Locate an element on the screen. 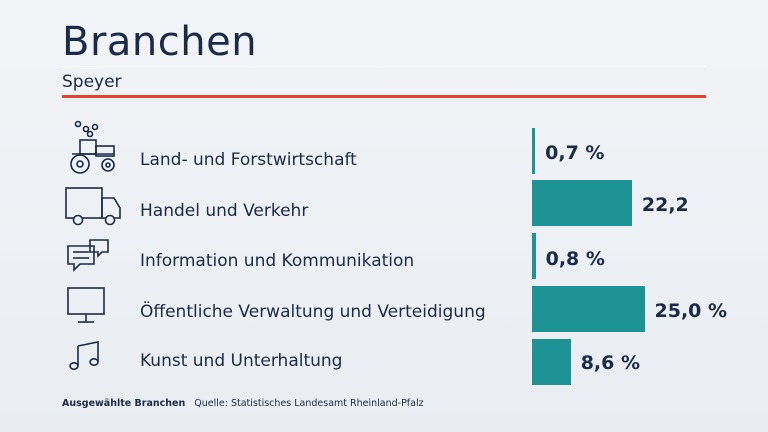 The height and width of the screenshot is (432, 768). bar-land-forstwirtschaft is located at coordinates (534, 151).